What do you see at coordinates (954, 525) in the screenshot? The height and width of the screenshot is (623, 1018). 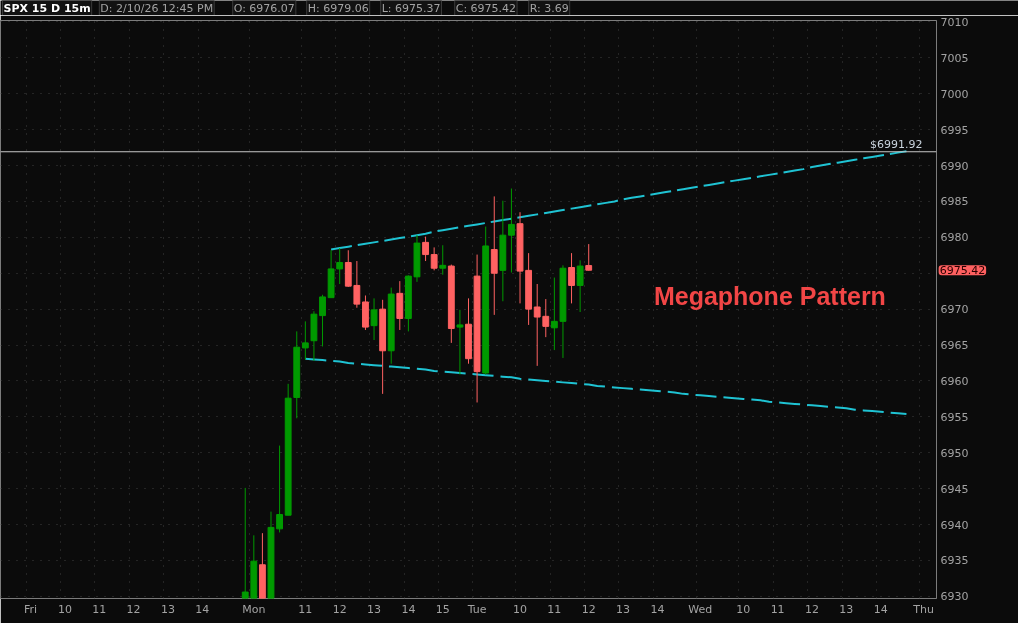 I see `y-tick-label: 6940` at bounding box center [954, 525].